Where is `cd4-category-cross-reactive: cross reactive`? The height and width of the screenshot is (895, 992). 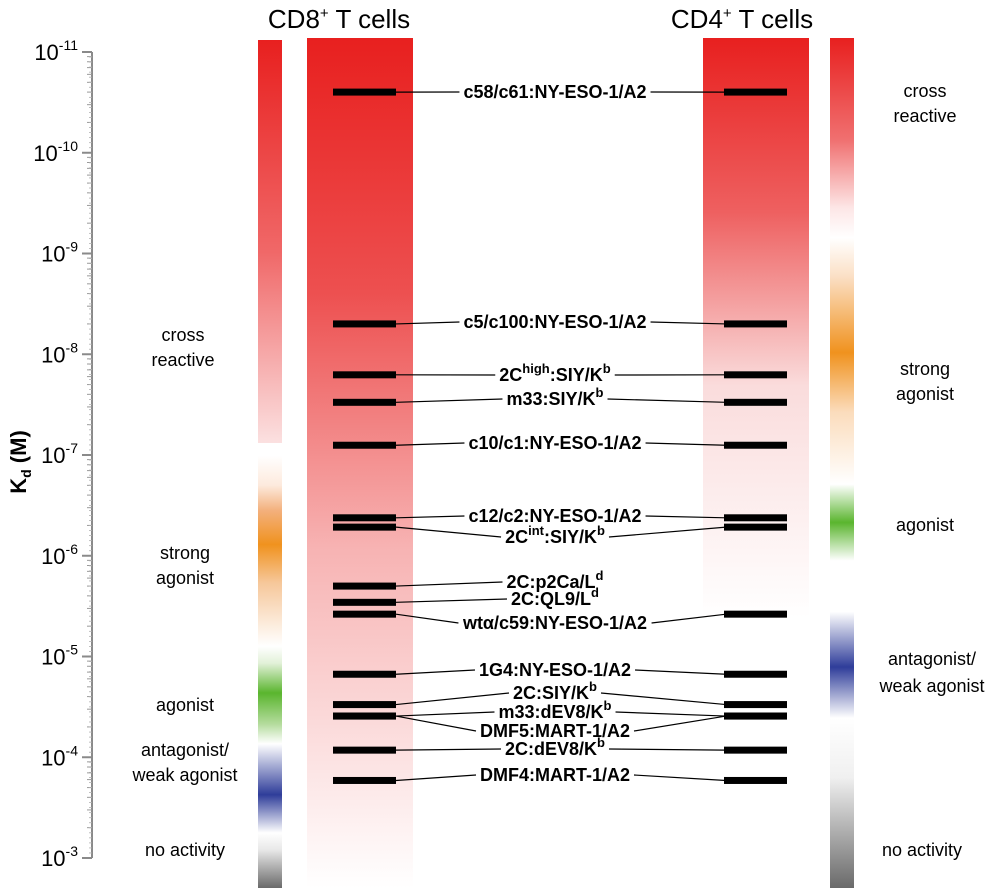
cd4-category-cross-reactive: cross reactive is located at coordinates (924, 103).